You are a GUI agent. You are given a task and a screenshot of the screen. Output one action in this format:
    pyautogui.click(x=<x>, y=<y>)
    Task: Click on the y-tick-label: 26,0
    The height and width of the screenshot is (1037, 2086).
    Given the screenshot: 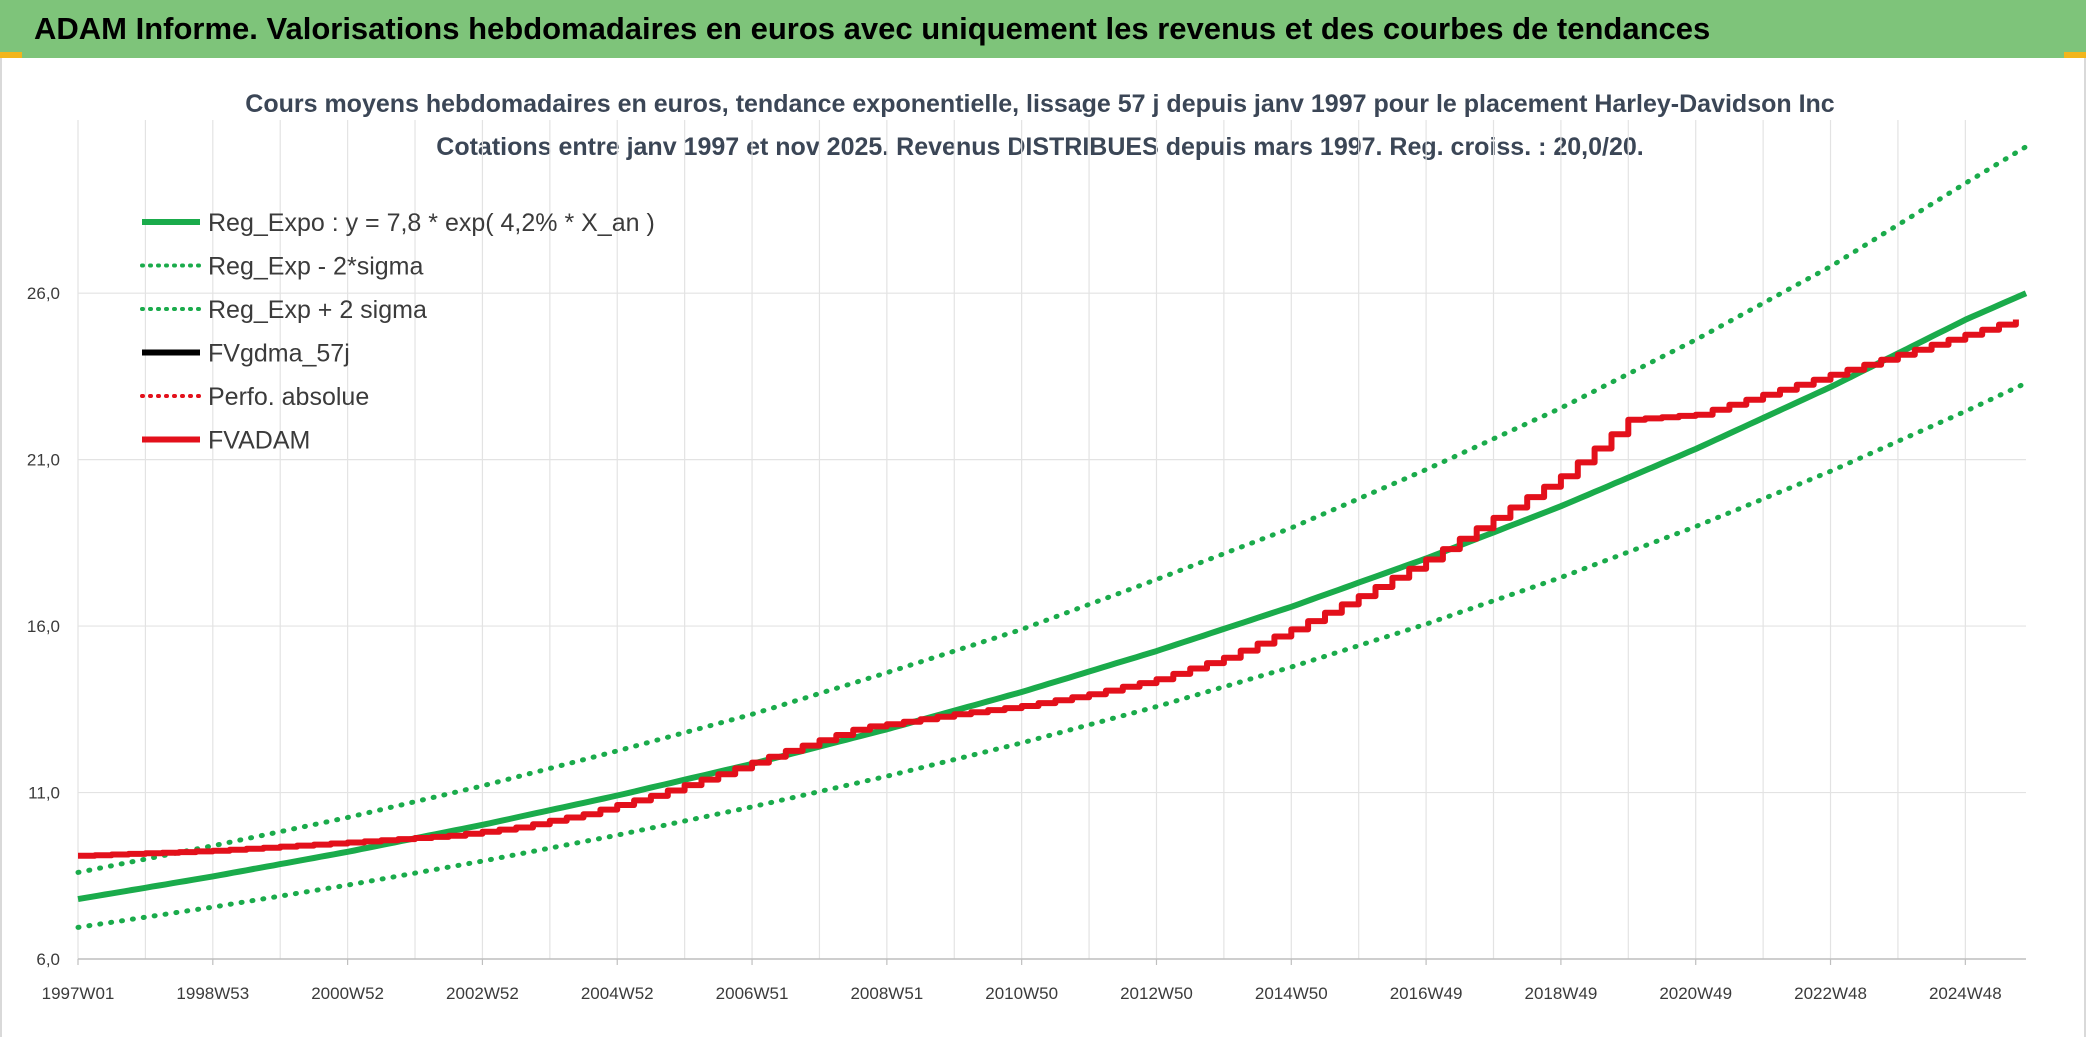 What is the action you would take?
    pyautogui.click(x=43, y=293)
    